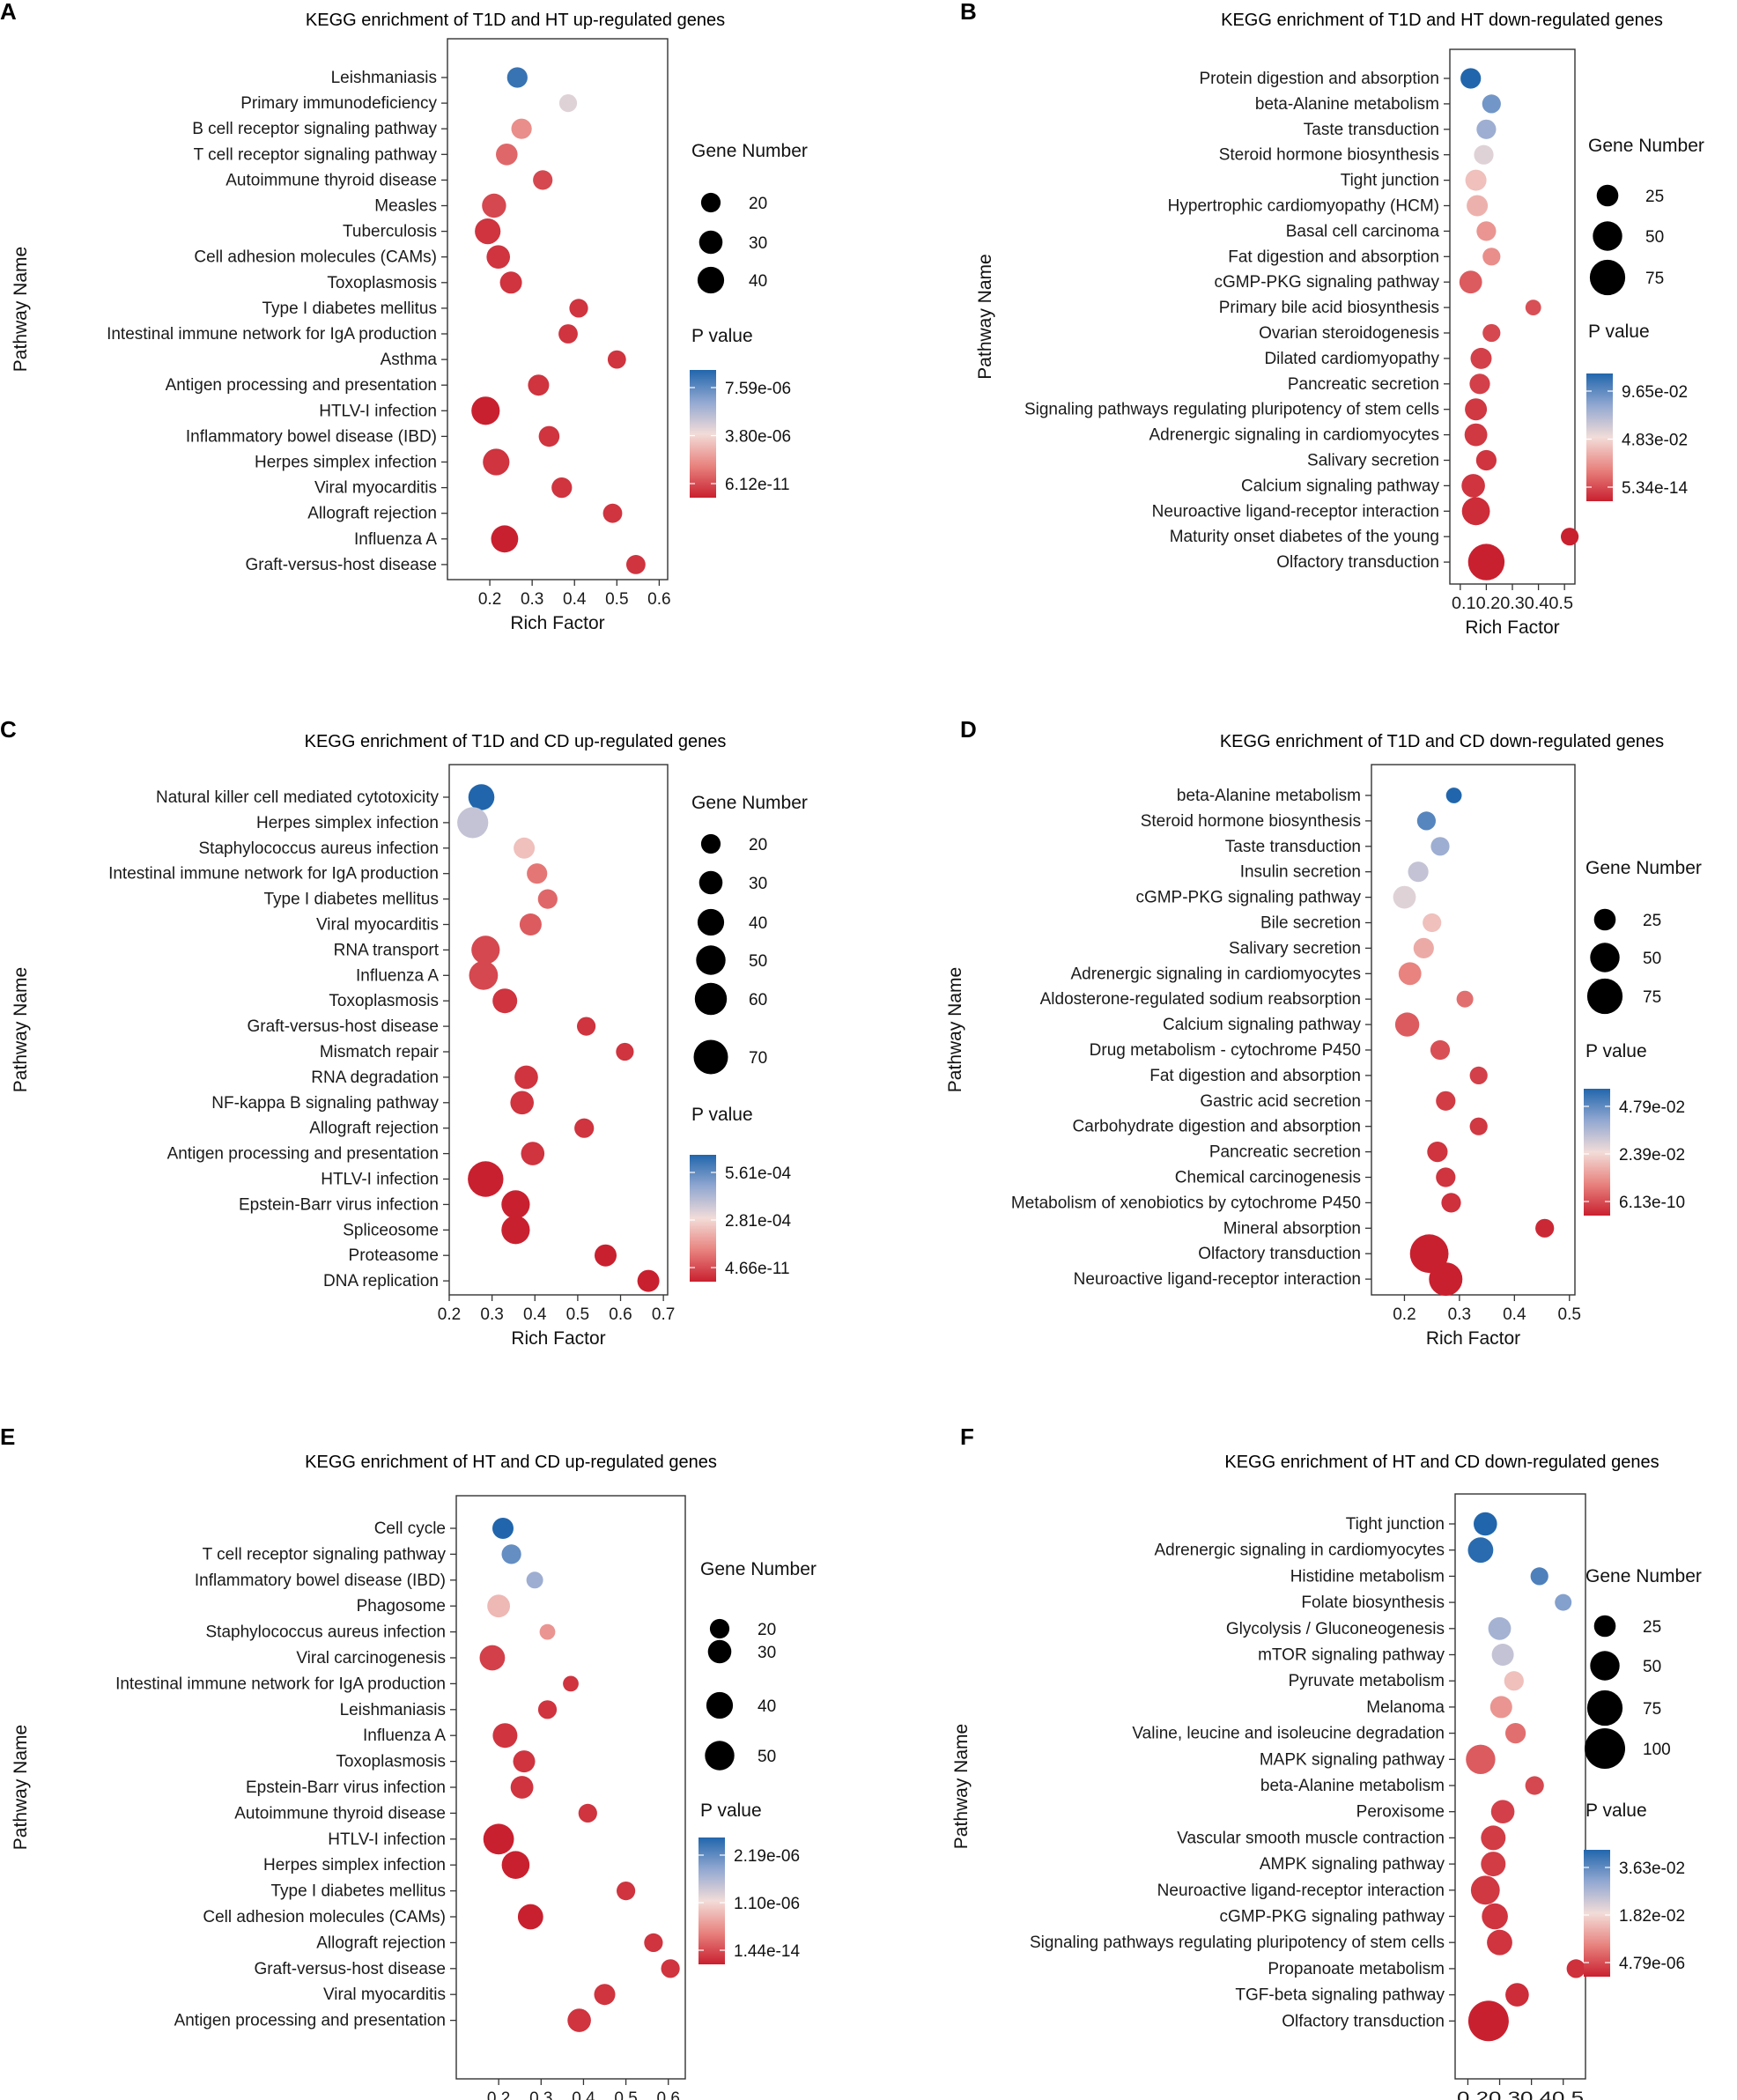  Describe the element at coordinates (1281, 1101) in the screenshot. I see `pathway-label: Gastric acid secretion` at that location.